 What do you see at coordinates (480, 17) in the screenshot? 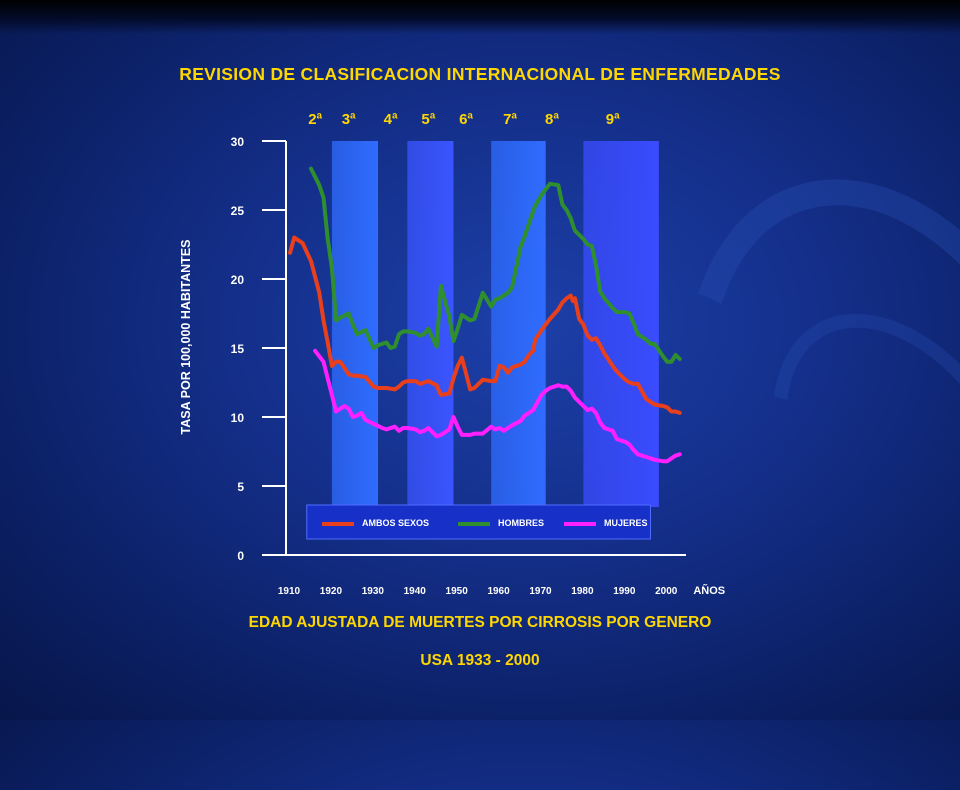
I see `top-dark-band` at bounding box center [480, 17].